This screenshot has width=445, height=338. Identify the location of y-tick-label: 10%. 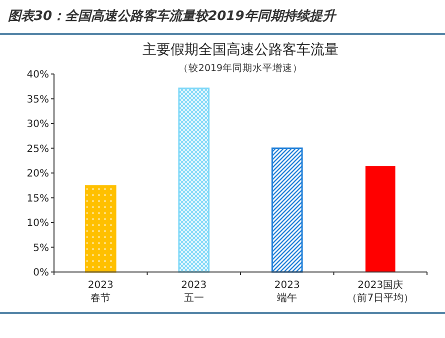
(37, 223).